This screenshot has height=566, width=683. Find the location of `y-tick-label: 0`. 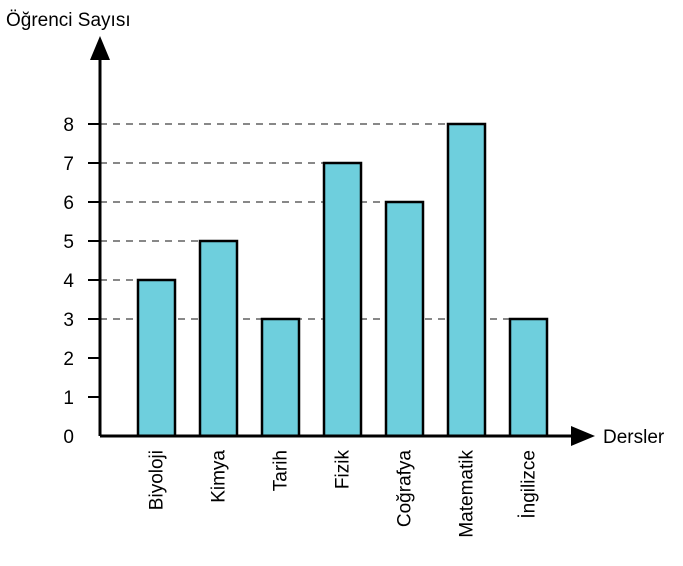

y-tick-label: 0 is located at coordinates (68, 437).